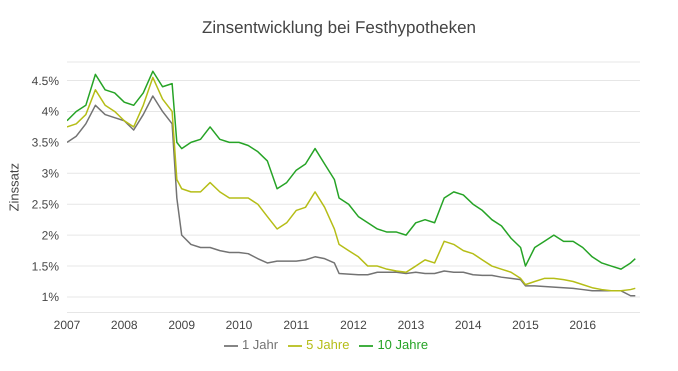 This screenshot has width=678, height=371. I want to click on x-tick-label: 2013, so click(411, 325).